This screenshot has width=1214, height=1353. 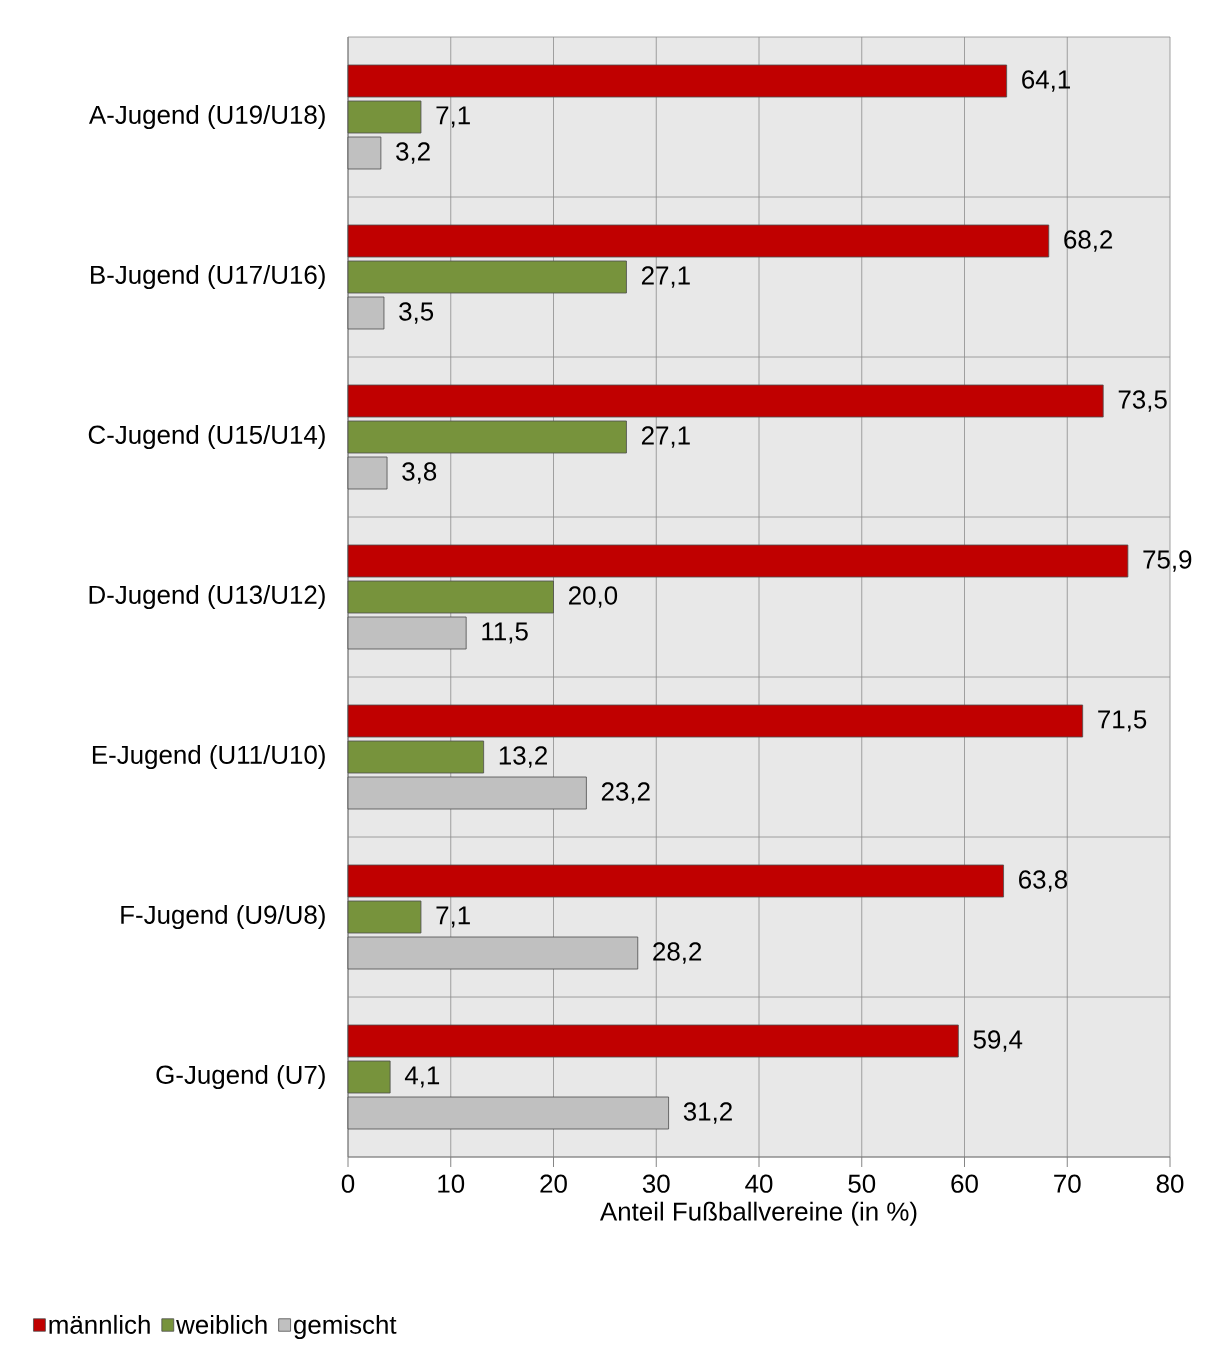 What do you see at coordinates (1170, 1183) in the screenshot?
I see `x-tick-label: 80` at bounding box center [1170, 1183].